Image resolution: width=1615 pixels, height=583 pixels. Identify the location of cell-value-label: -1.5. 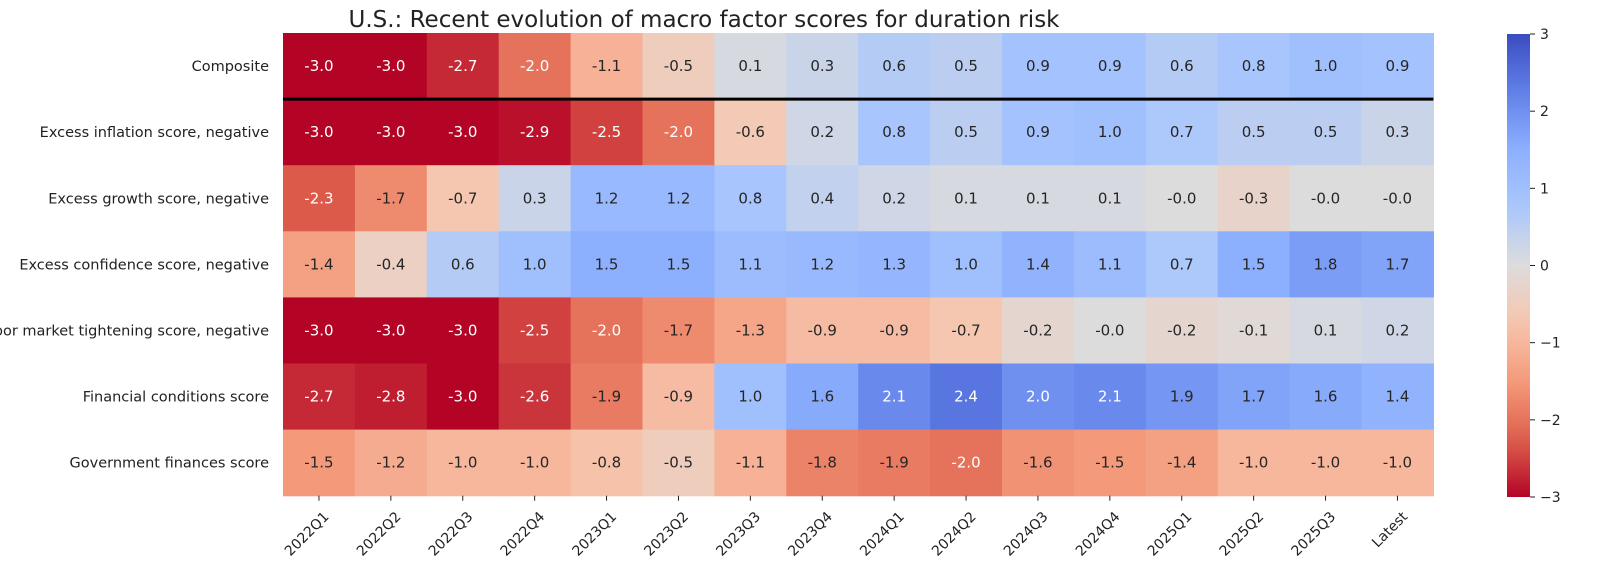
(318, 463).